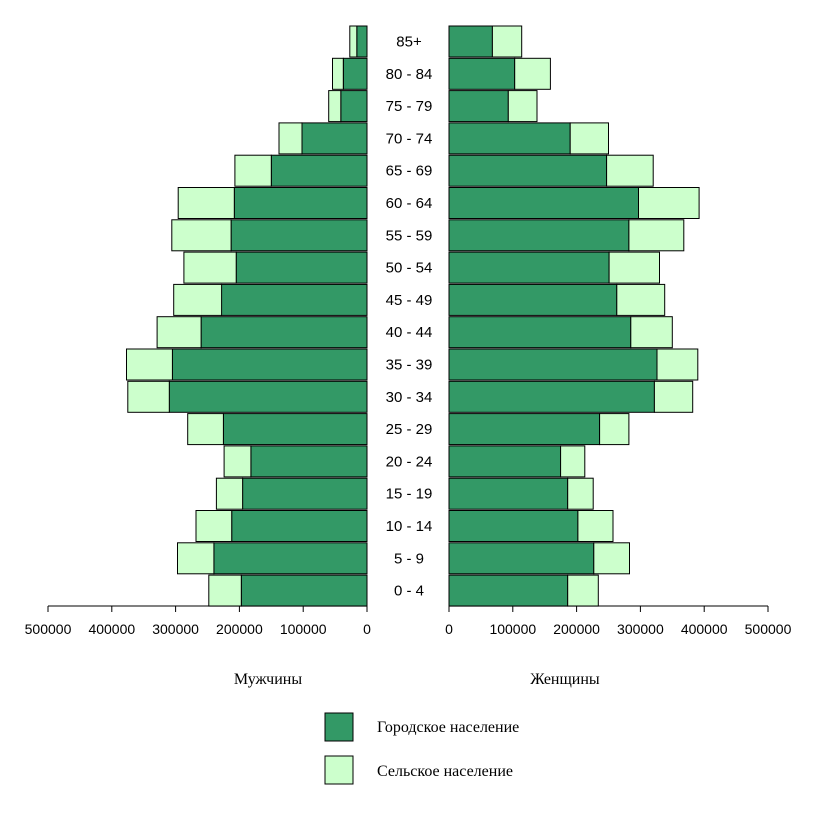  I want to click on female-axis-tick-label: 400000, so click(704, 629).